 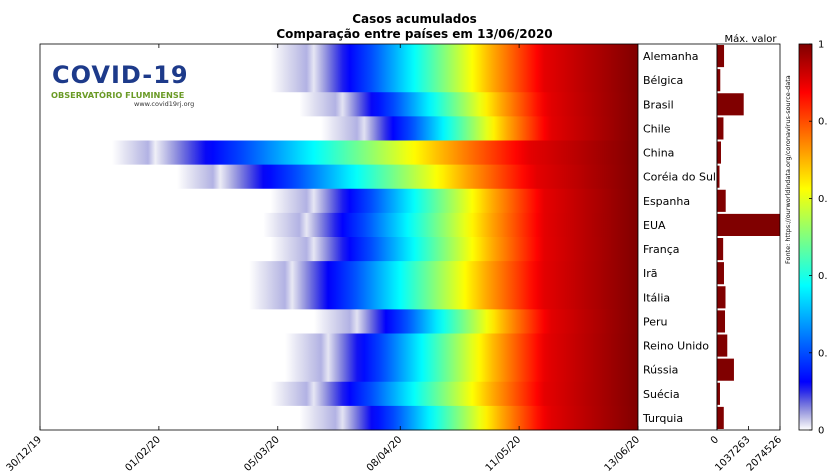 What do you see at coordinates (750, 39) in the screenshot?
I see `max-value-title: Máx. valor` at bounding box center [750, 39].